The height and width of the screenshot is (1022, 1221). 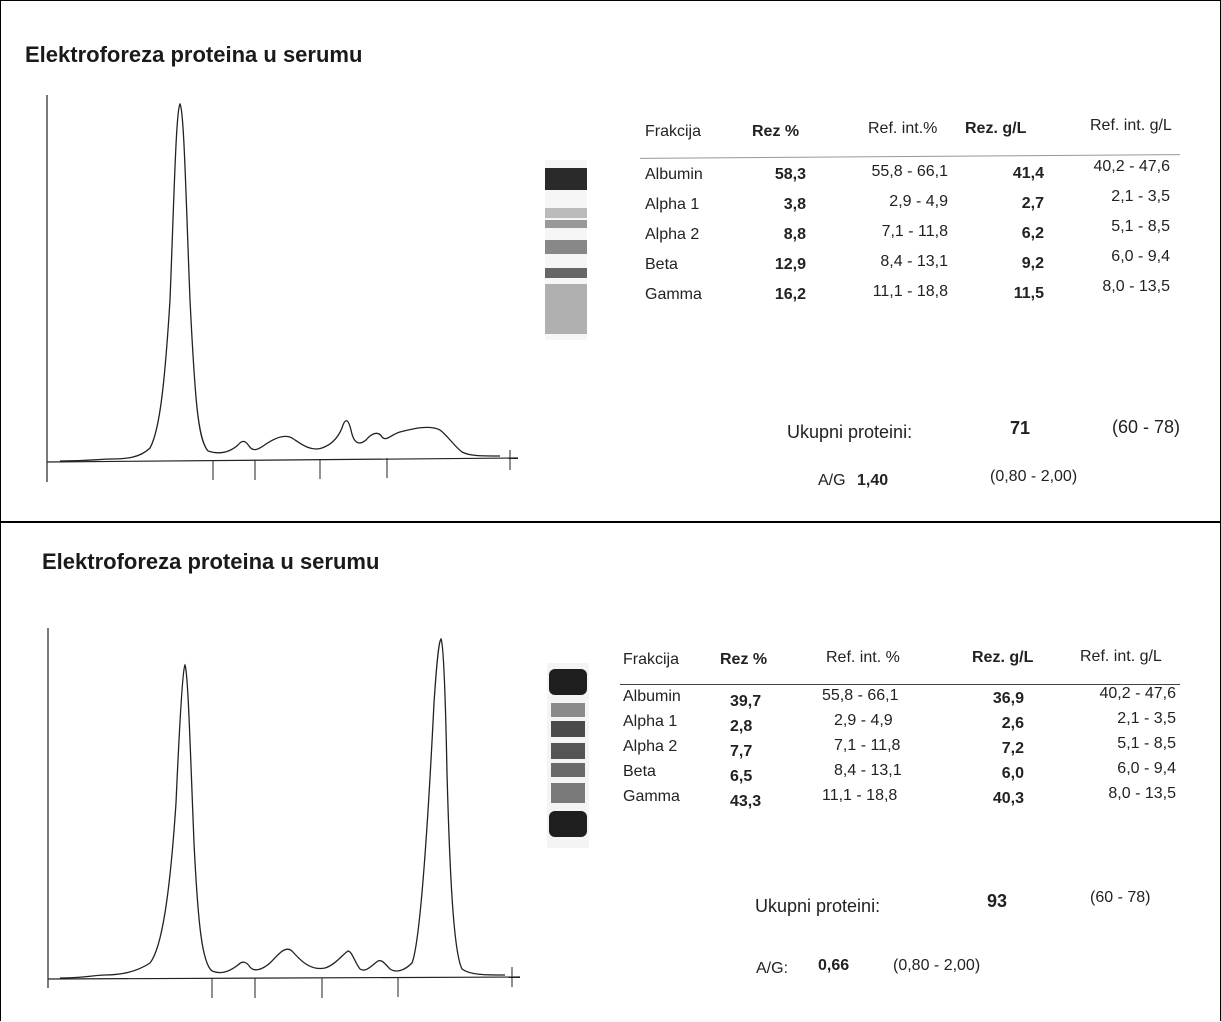 What do you see at coordinates (863, 657) in the screenshot?
I see `col-header-ref-pct: Ref. int. %` at bounding box center [863, 657].